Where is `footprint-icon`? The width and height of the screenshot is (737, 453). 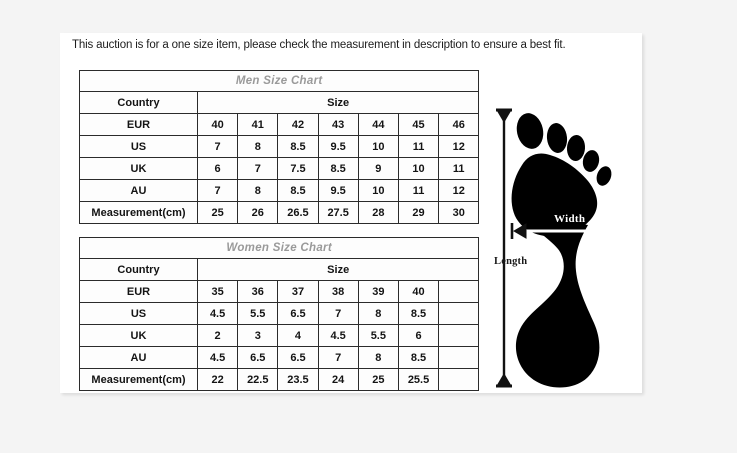 footprint-icon is located at coordinates (554, 248).